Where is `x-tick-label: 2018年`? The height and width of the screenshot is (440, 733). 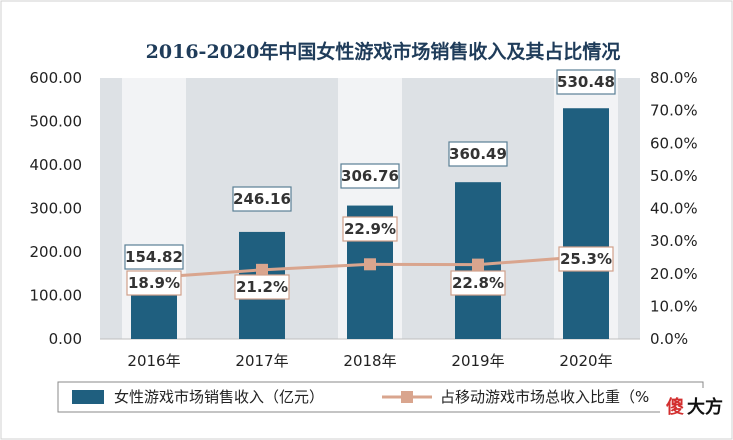 x-tick-label: 2018年 is located at coordinates (369, 361).